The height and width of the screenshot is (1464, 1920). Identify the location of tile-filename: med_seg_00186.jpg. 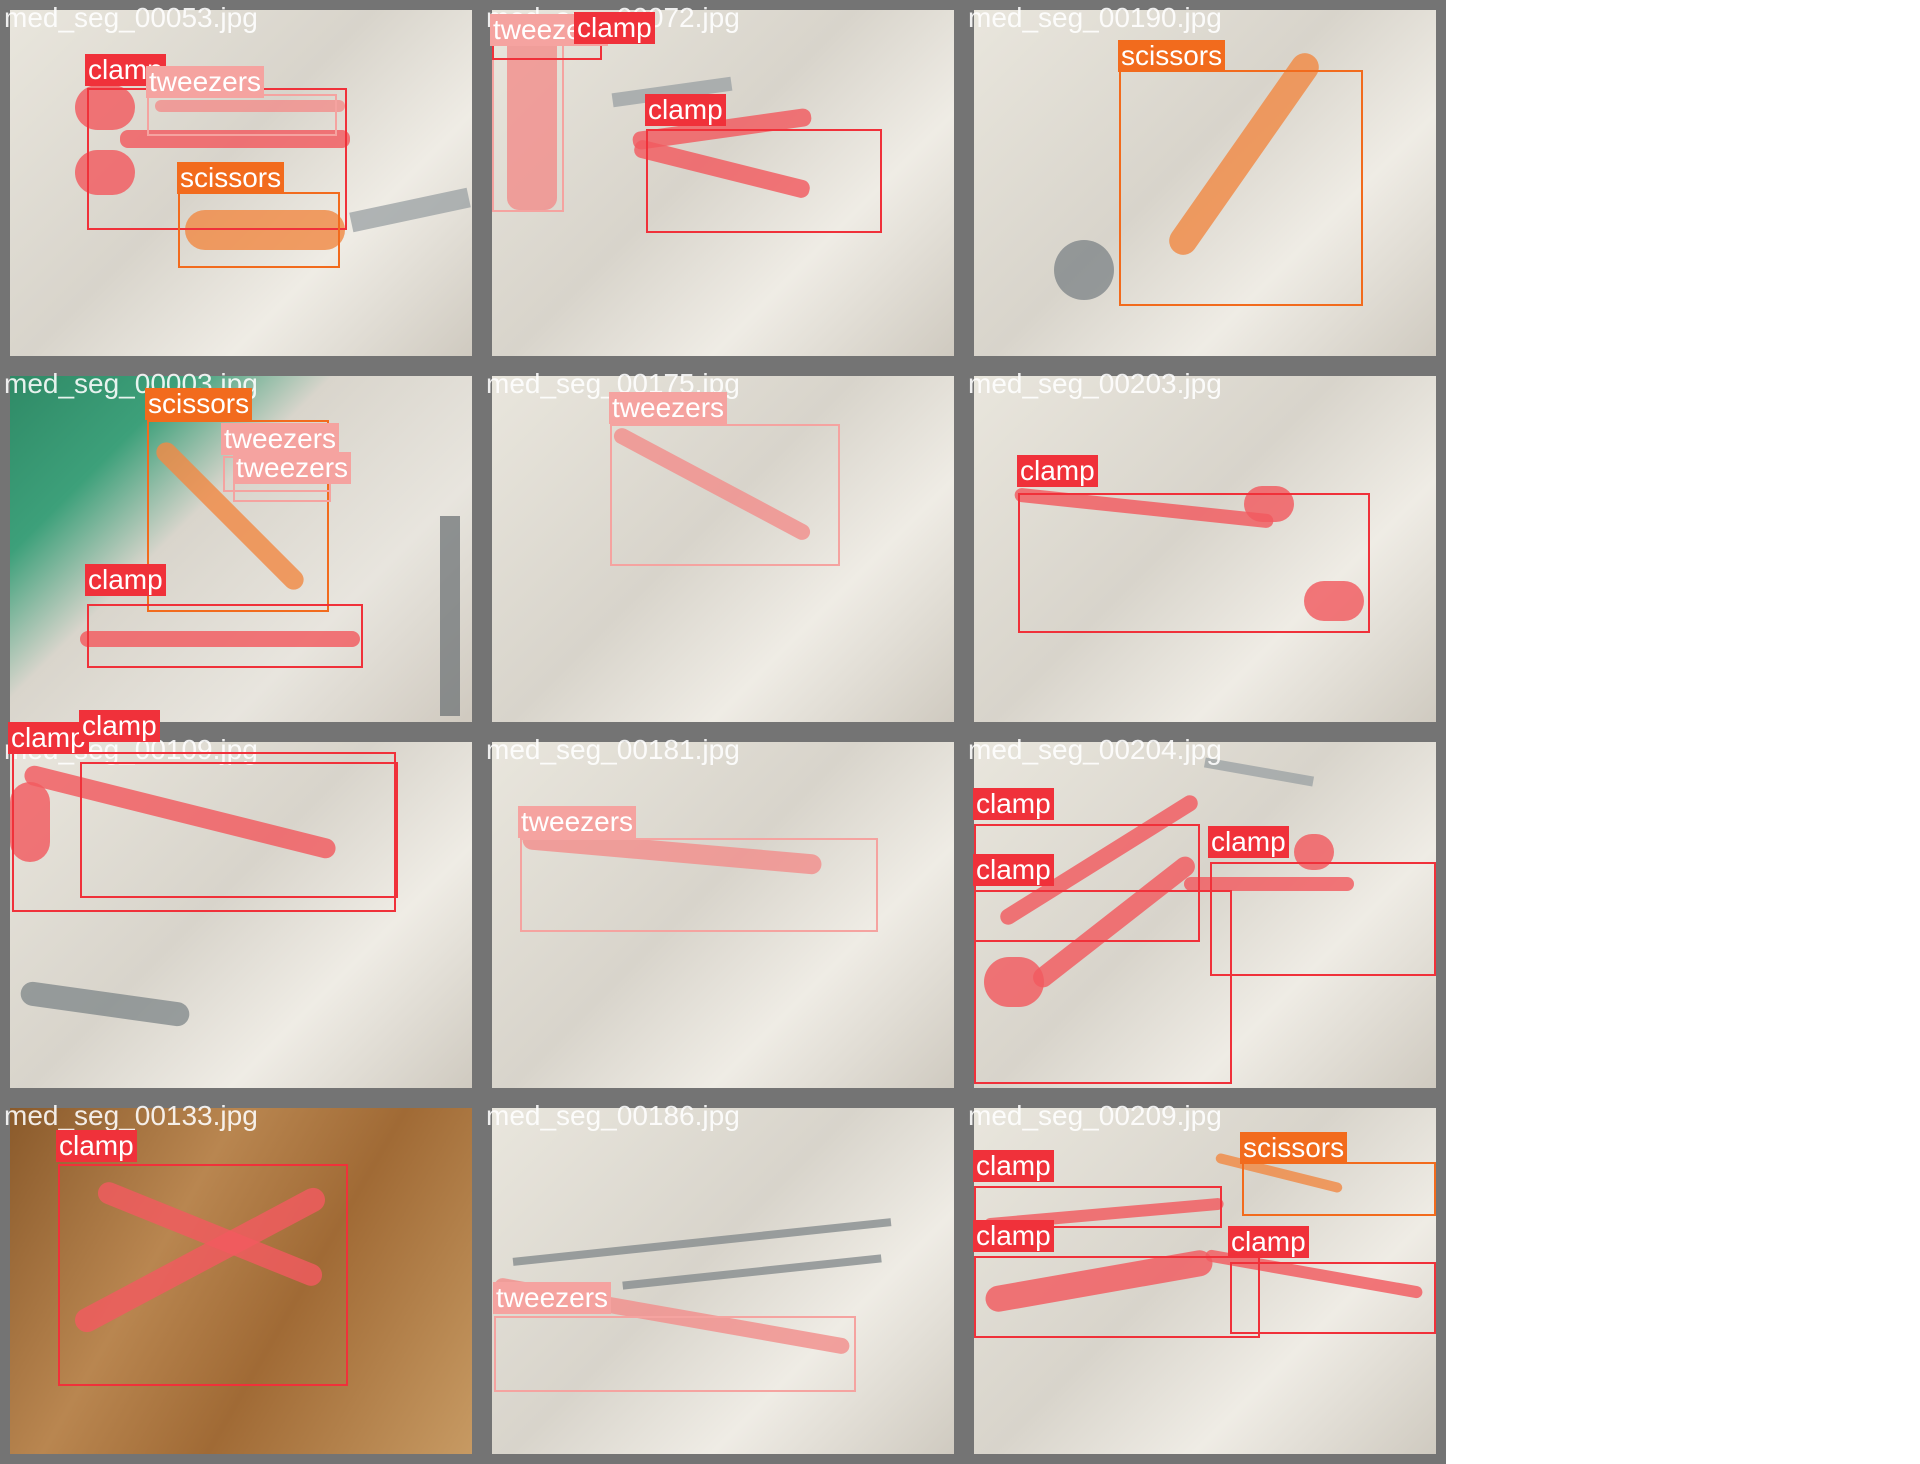
(613, 1115).